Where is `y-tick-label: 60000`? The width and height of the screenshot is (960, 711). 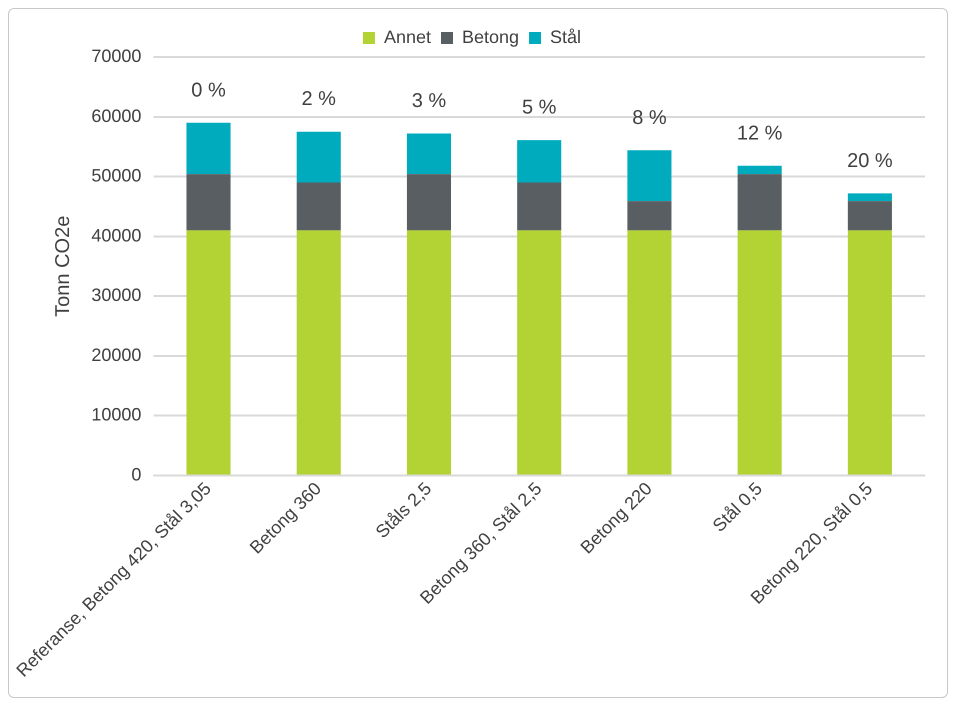
y-tick-label: 60000 is located at coordinates (116, 116).